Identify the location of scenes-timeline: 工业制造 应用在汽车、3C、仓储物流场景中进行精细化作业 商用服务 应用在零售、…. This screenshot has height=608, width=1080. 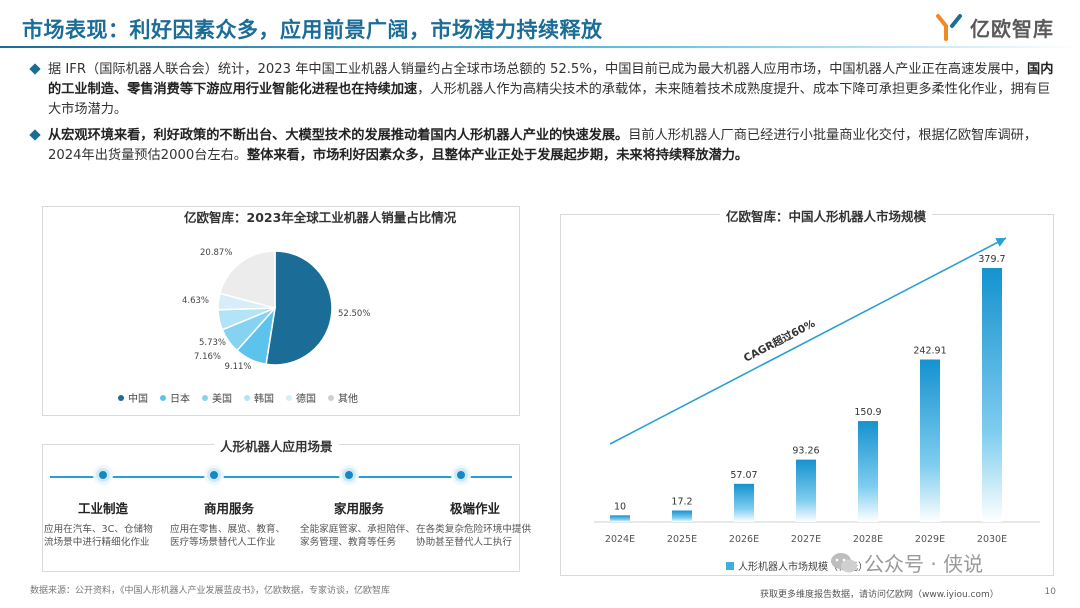
(286, 519).